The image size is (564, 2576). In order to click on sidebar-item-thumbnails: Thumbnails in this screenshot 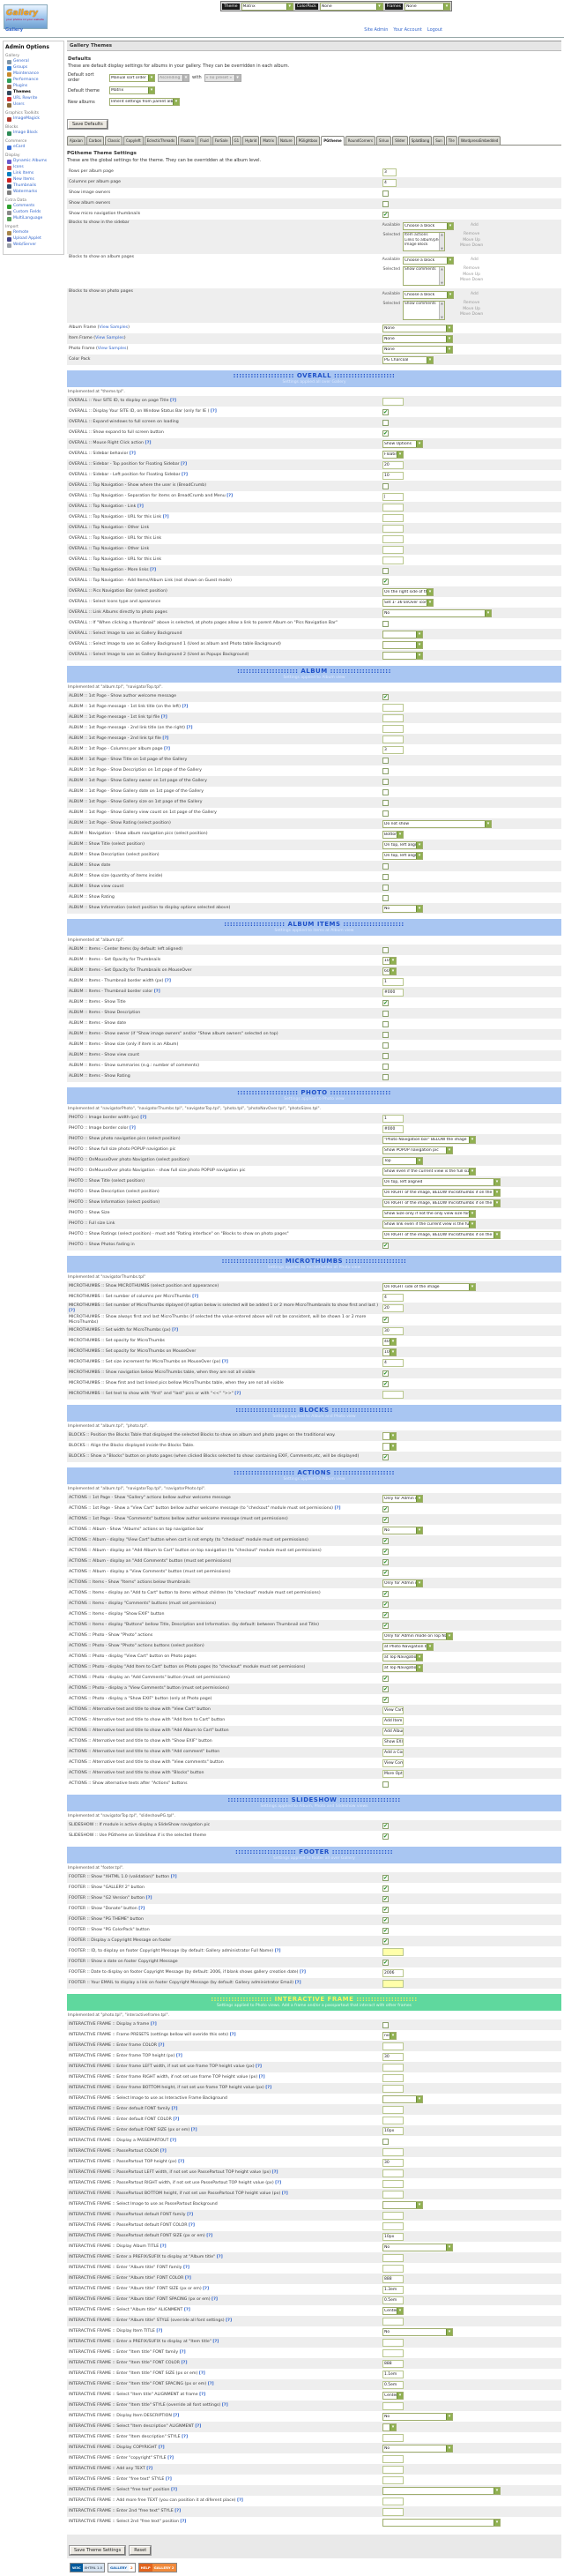, I will do `click(34, 186)`.